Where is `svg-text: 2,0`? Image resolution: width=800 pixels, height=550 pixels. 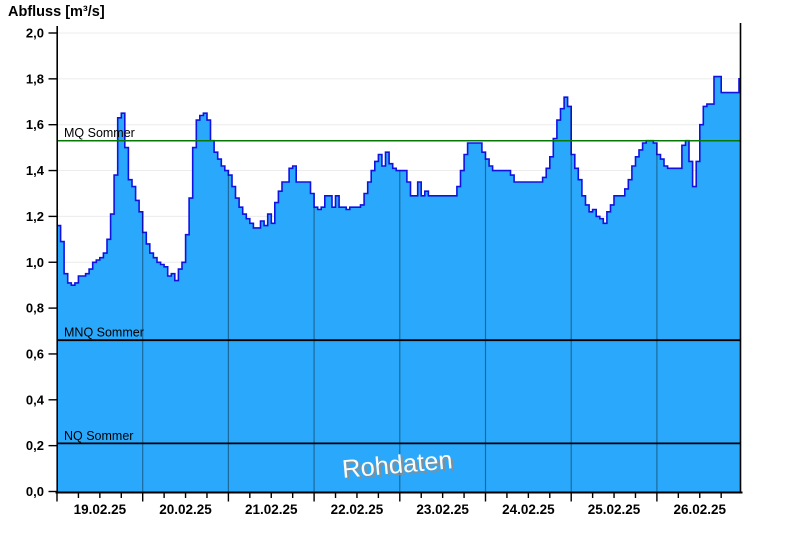 svg-text: 2,0 is located at coordinates (35, 33).